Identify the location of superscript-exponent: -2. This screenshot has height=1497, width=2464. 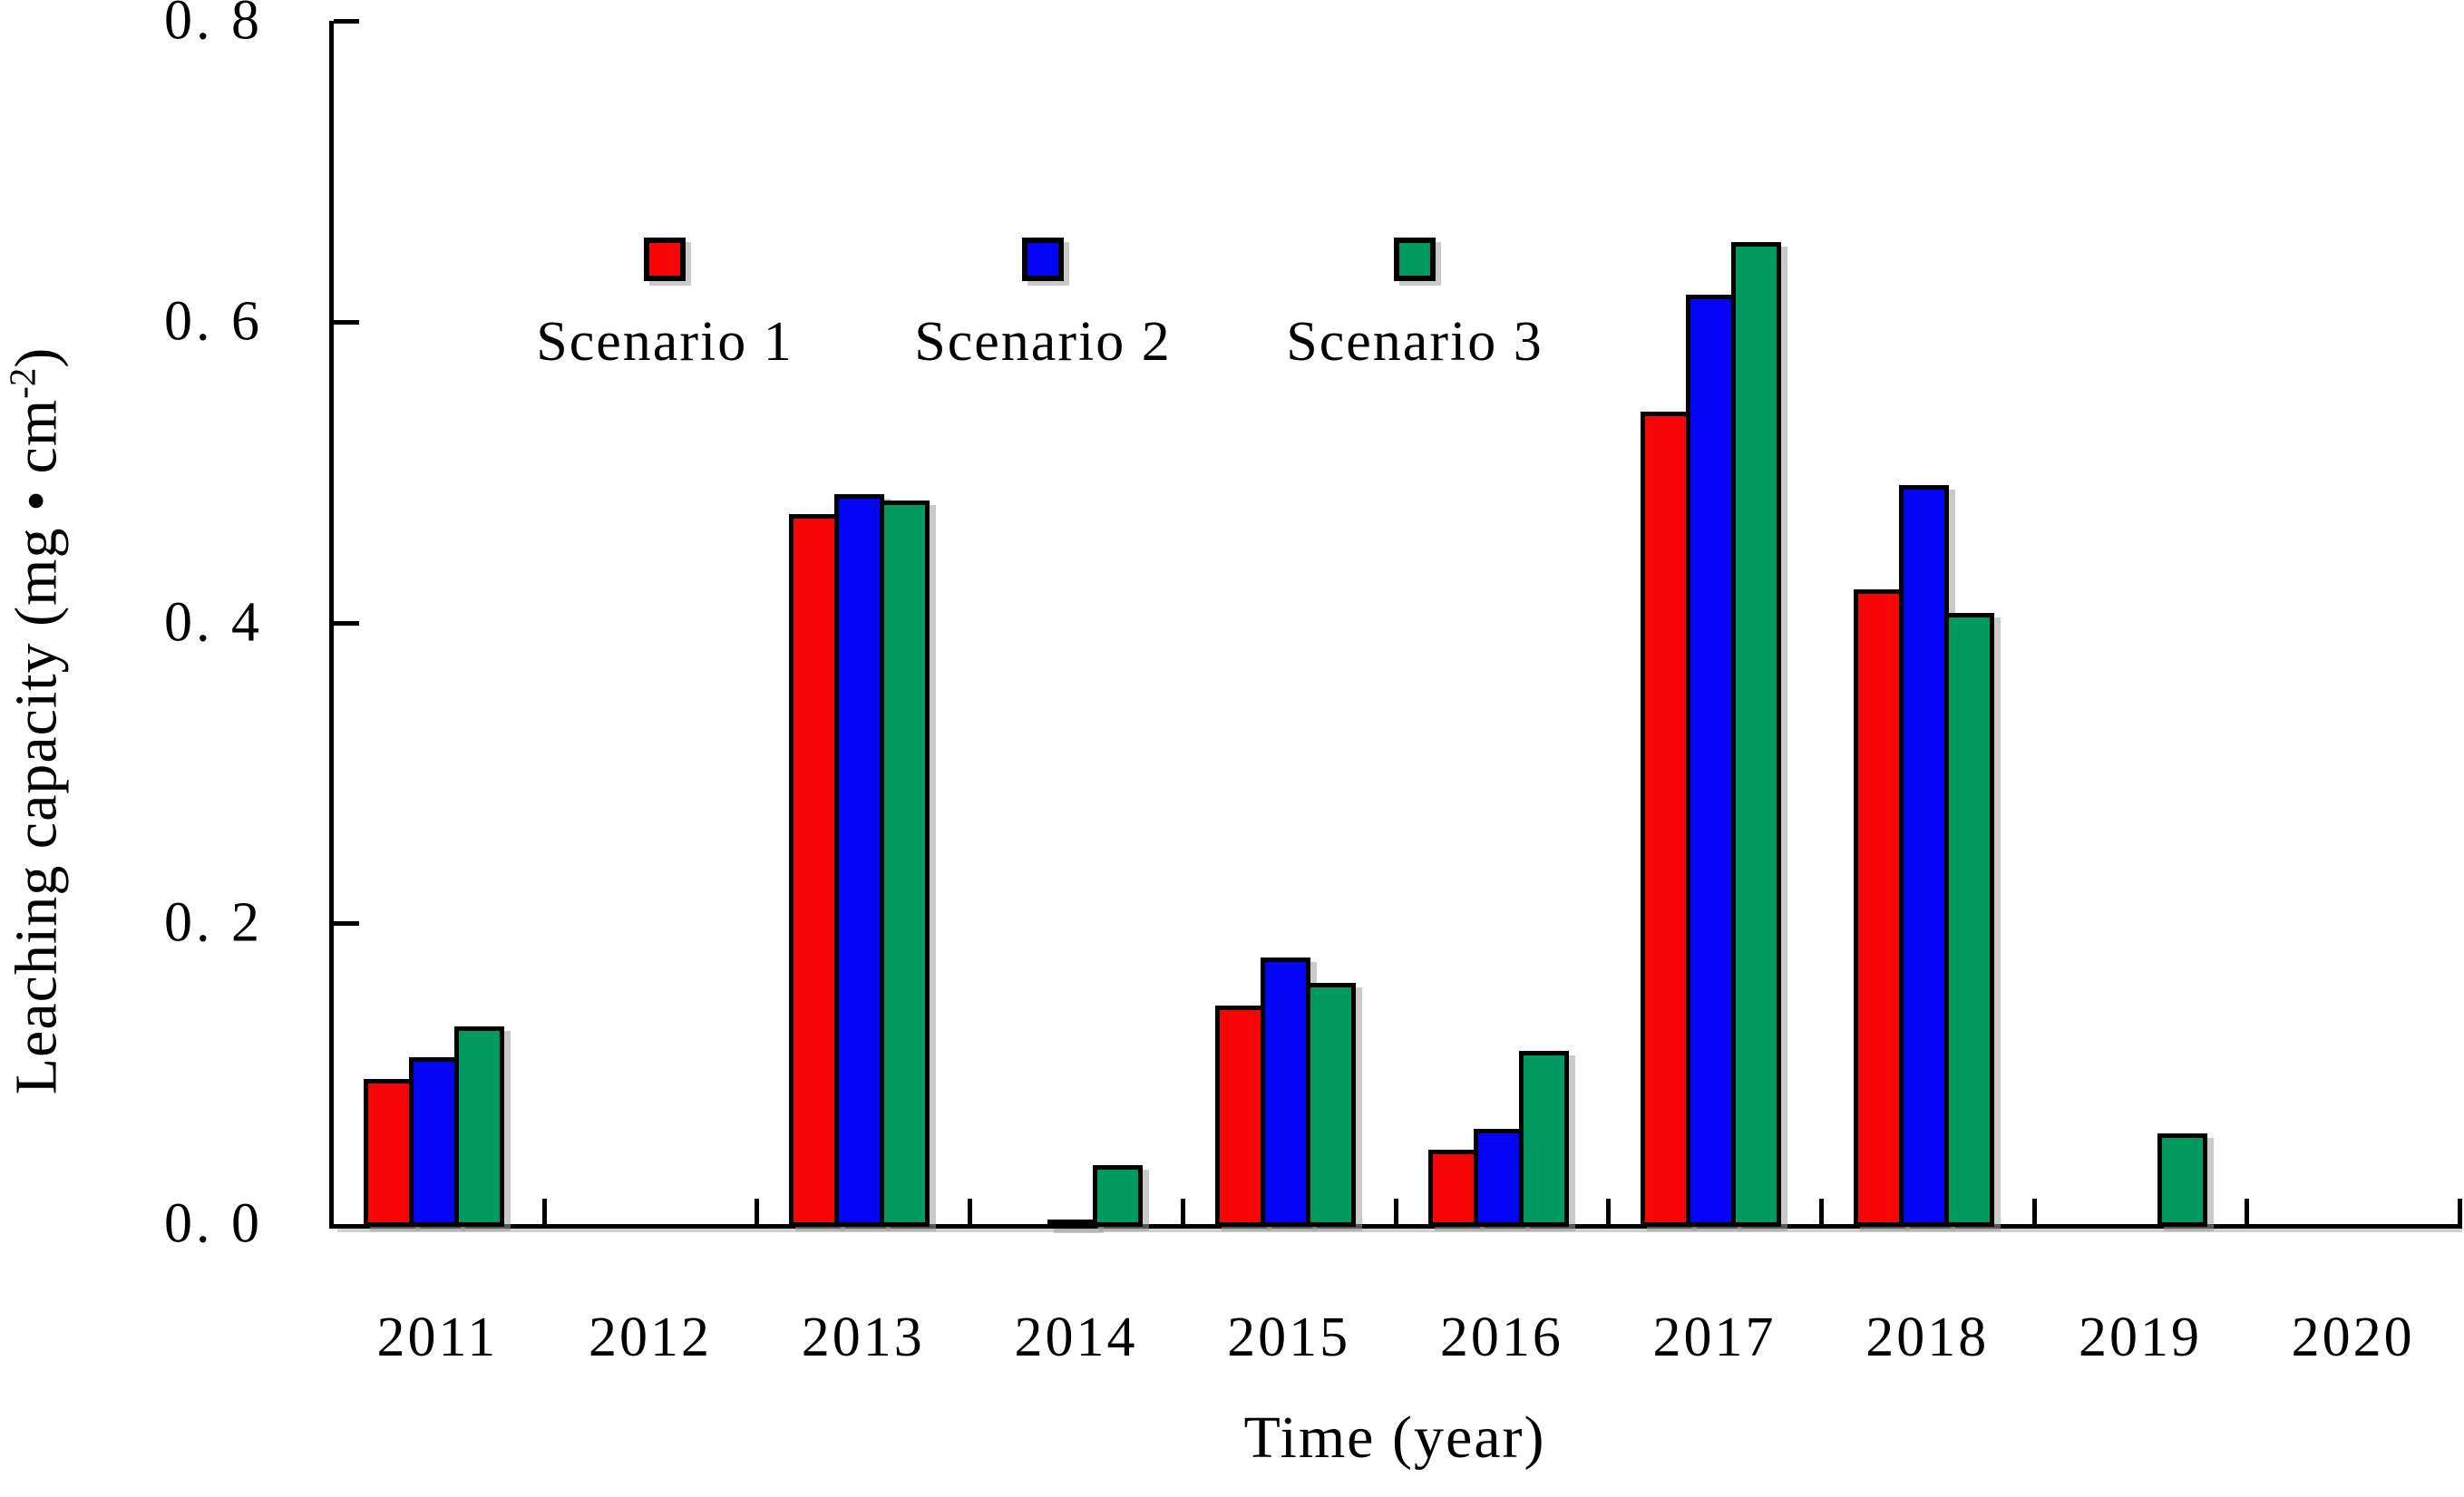
(23, 383).